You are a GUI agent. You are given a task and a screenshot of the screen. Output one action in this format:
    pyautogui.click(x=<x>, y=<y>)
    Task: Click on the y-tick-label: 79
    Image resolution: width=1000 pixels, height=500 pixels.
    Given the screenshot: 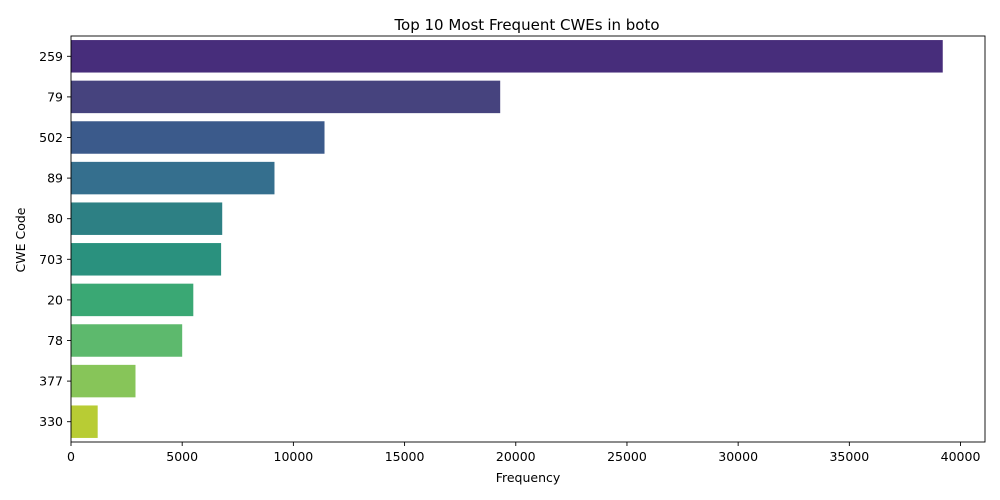 What is the action you would take?
    pyautogui.click(x=55, y=96)
    